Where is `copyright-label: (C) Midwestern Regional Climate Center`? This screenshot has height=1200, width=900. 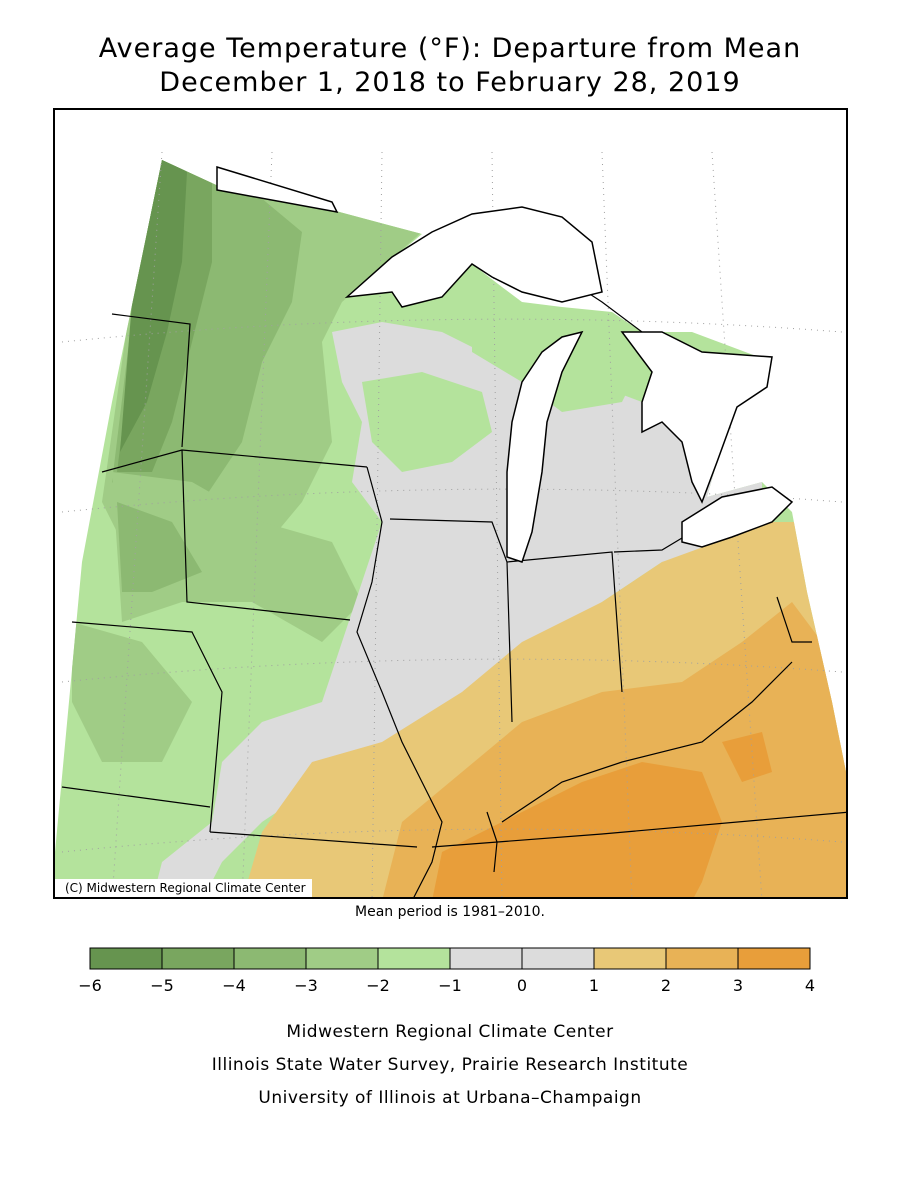
copyright-label: (C) Midwestern Regional Climate Center is located at coordinates (183, 888).